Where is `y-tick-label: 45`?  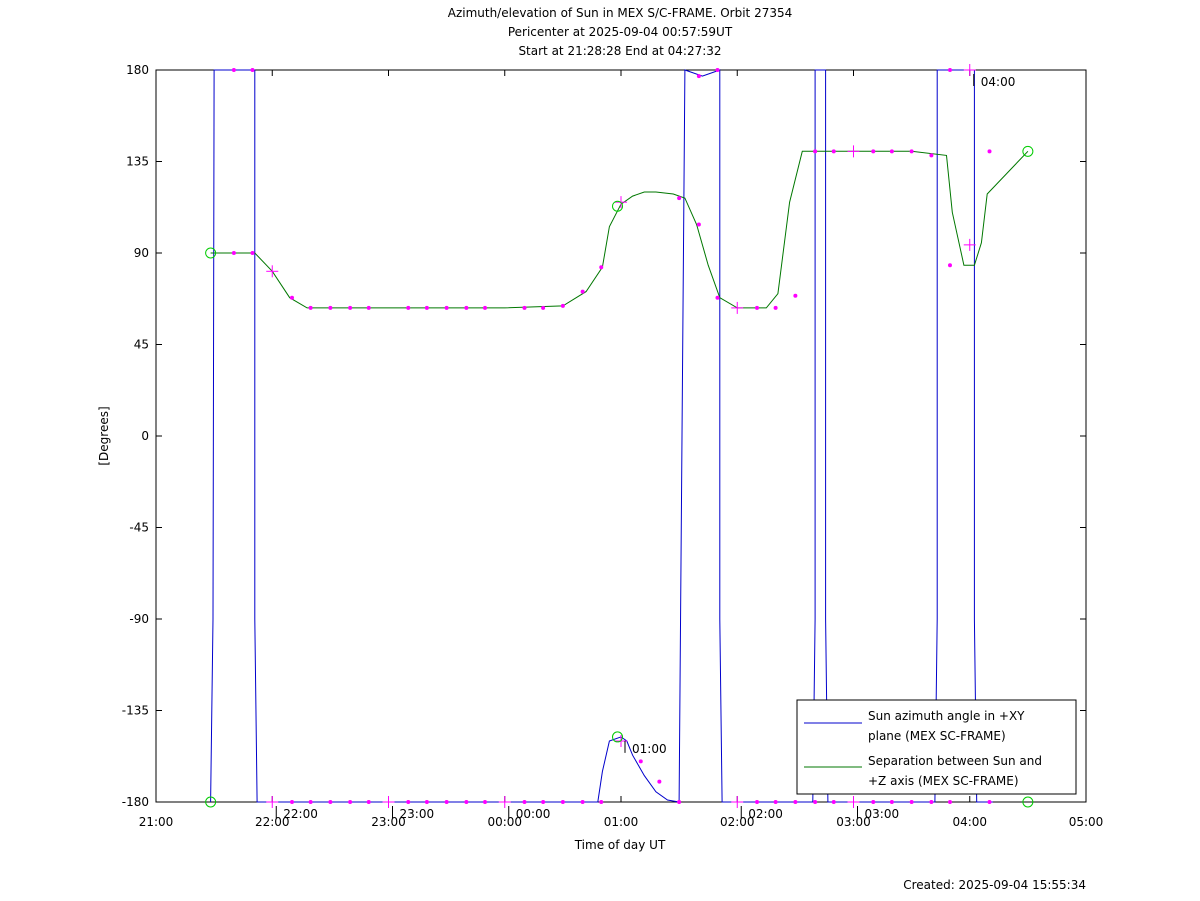
y-tick-label: 45 is located at coordinates (141, 345).